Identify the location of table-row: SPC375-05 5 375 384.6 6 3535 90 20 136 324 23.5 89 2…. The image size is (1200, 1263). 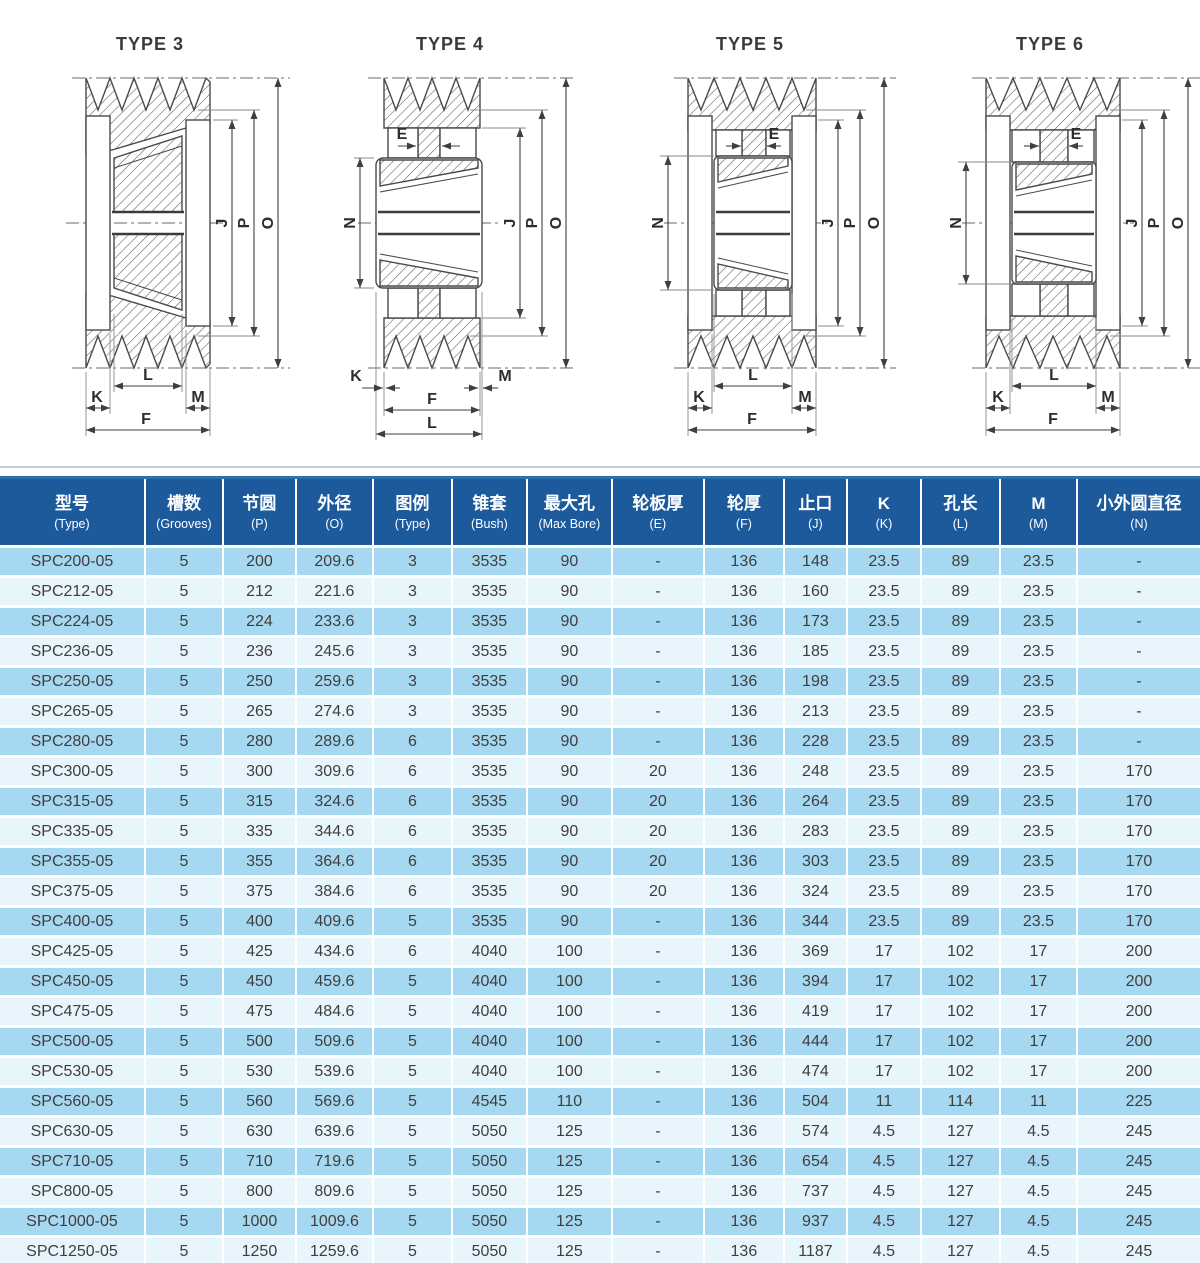
(600, 891).